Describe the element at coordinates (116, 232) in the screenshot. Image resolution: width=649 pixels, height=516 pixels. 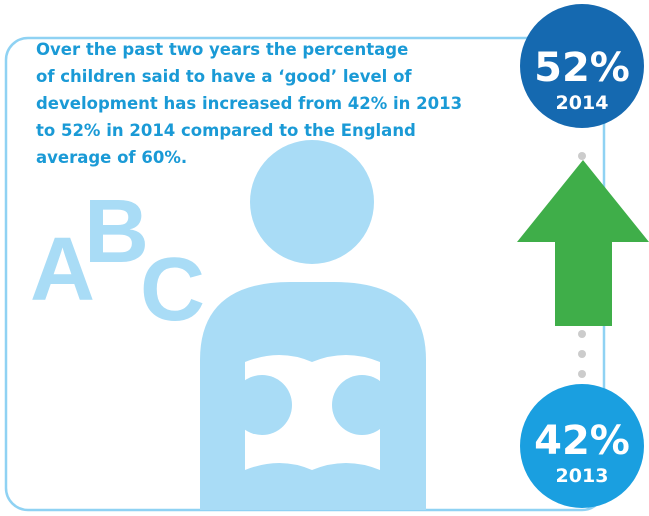
I see `letter: B` at that location.